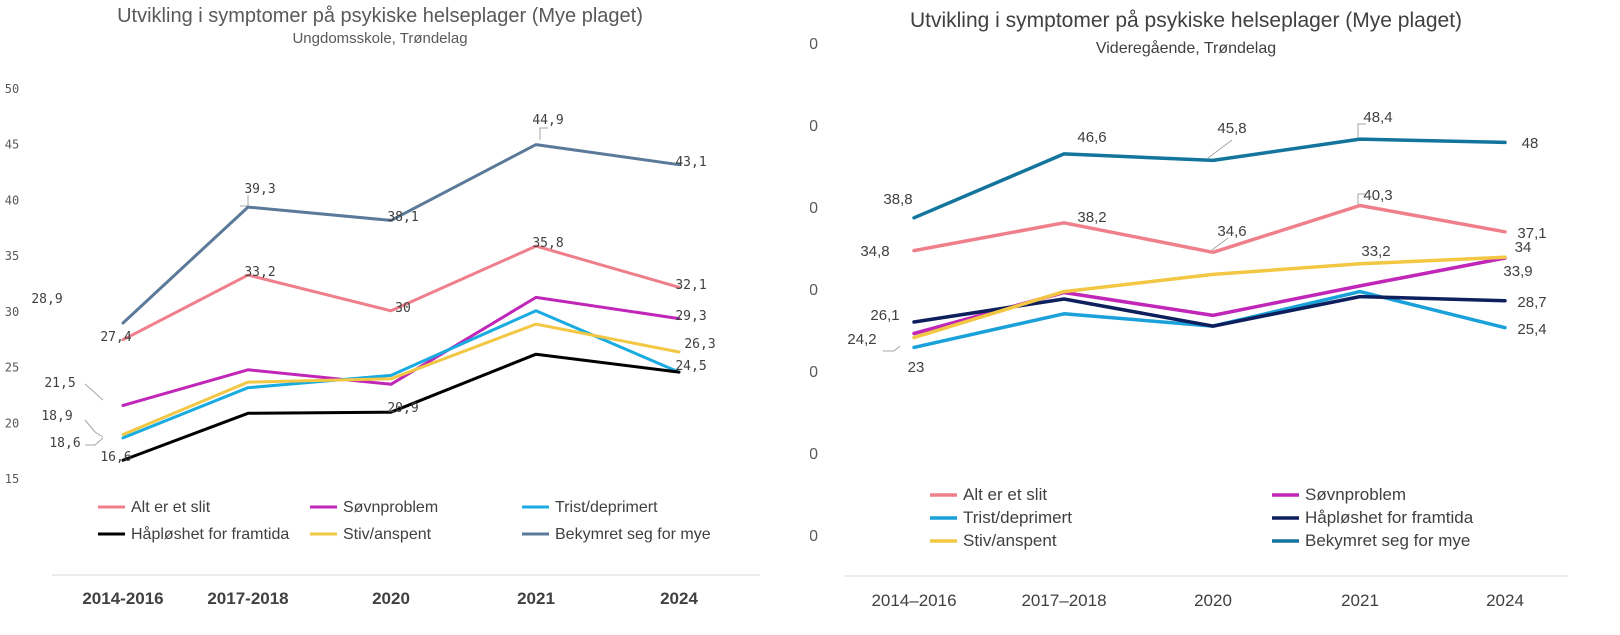  What do you see at coordinates (64, 443) in the screenshot?
I see `data-label: 18,6` at bounding box center [64, 443].